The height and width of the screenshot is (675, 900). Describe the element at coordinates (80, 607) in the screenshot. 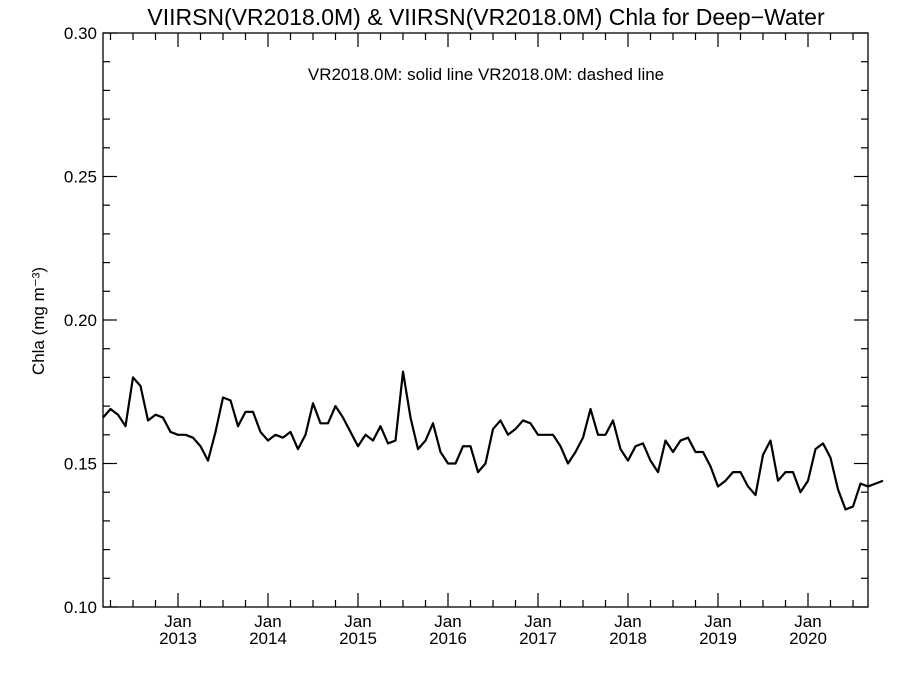

I see `y-tick-label: 0.10` at that location.